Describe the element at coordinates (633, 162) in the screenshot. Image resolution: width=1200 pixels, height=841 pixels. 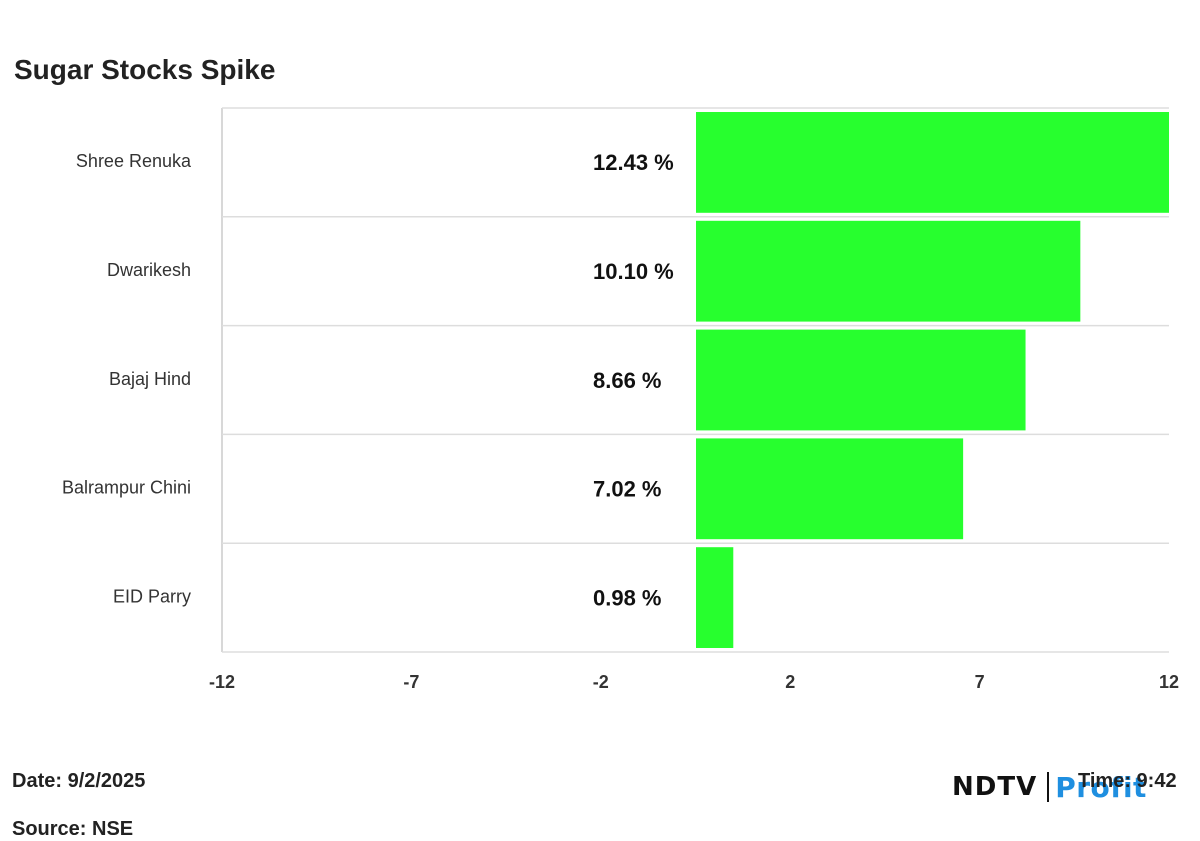
I see `data-label: 12.43 %` at that location.